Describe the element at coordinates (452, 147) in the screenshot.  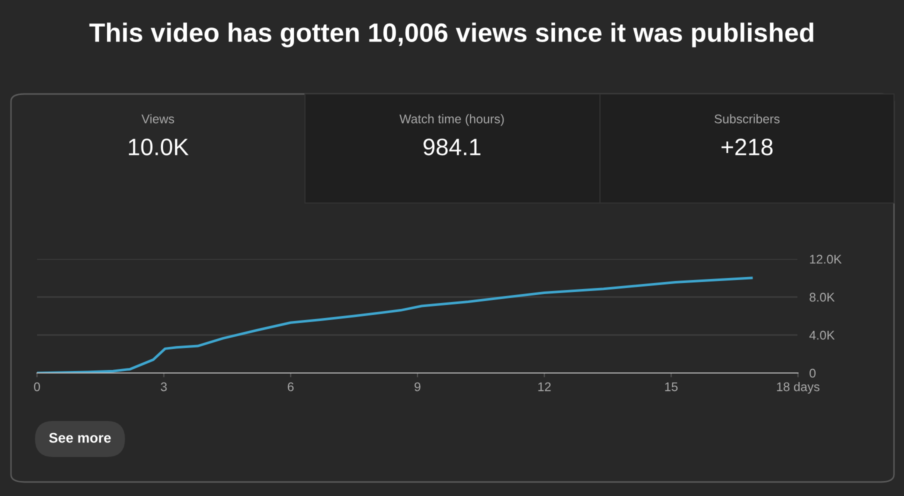
I see `text: 984.1` at that location.